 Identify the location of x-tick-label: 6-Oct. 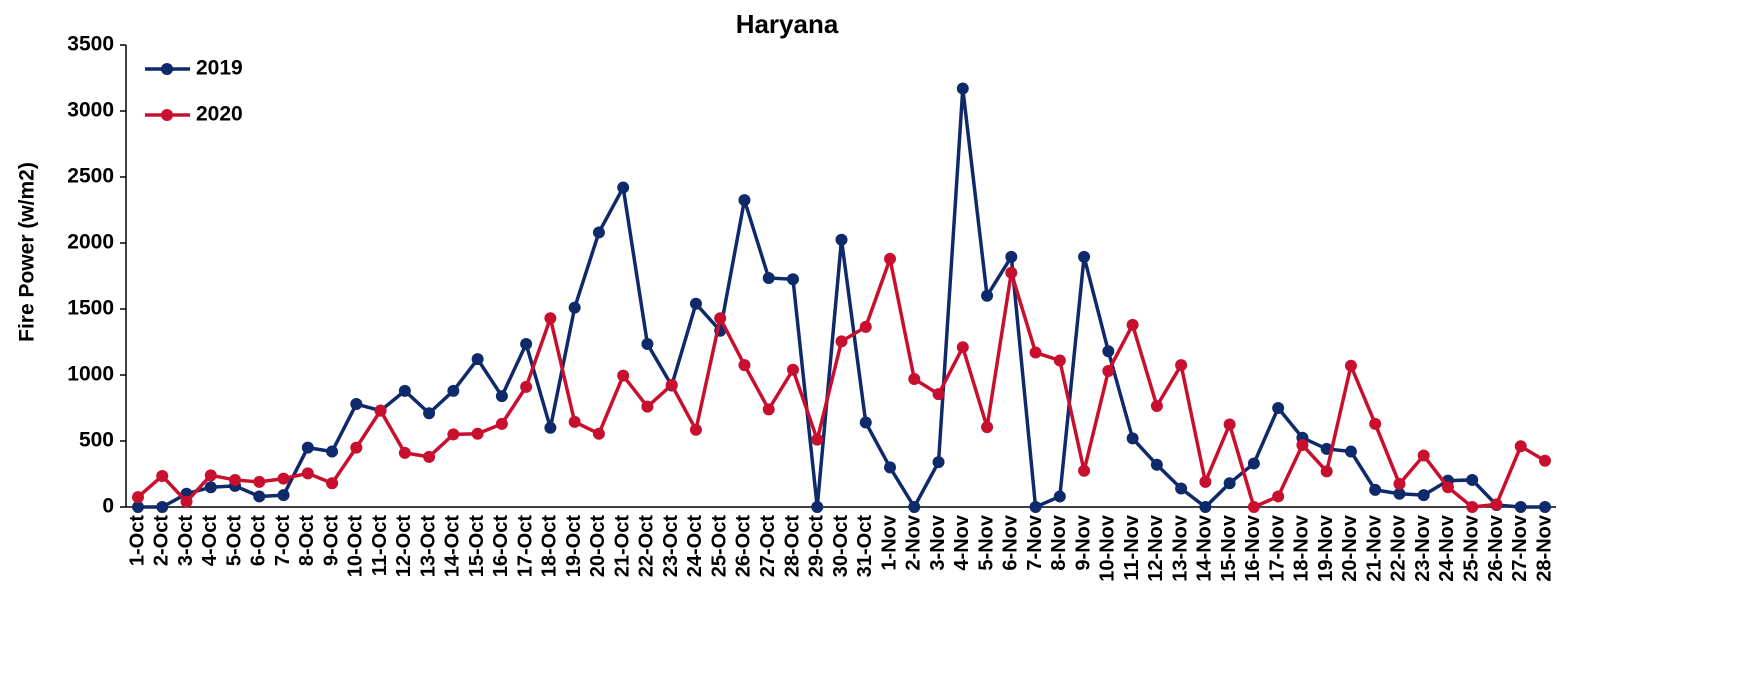
(259, 540).